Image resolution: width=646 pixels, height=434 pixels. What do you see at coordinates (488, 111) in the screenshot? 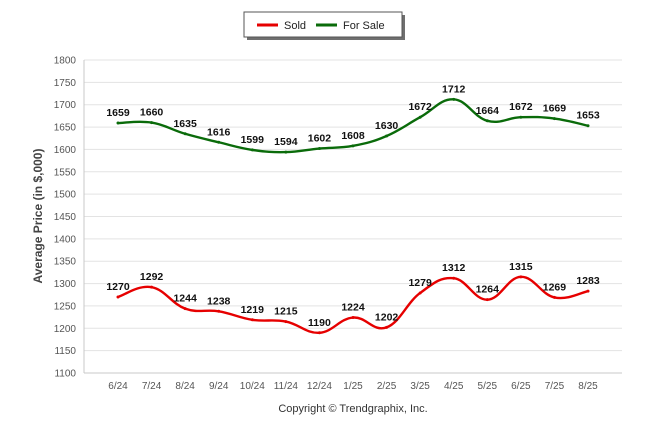
I see `data-label-for-sale: 1664` at bounding box center [488, 111].